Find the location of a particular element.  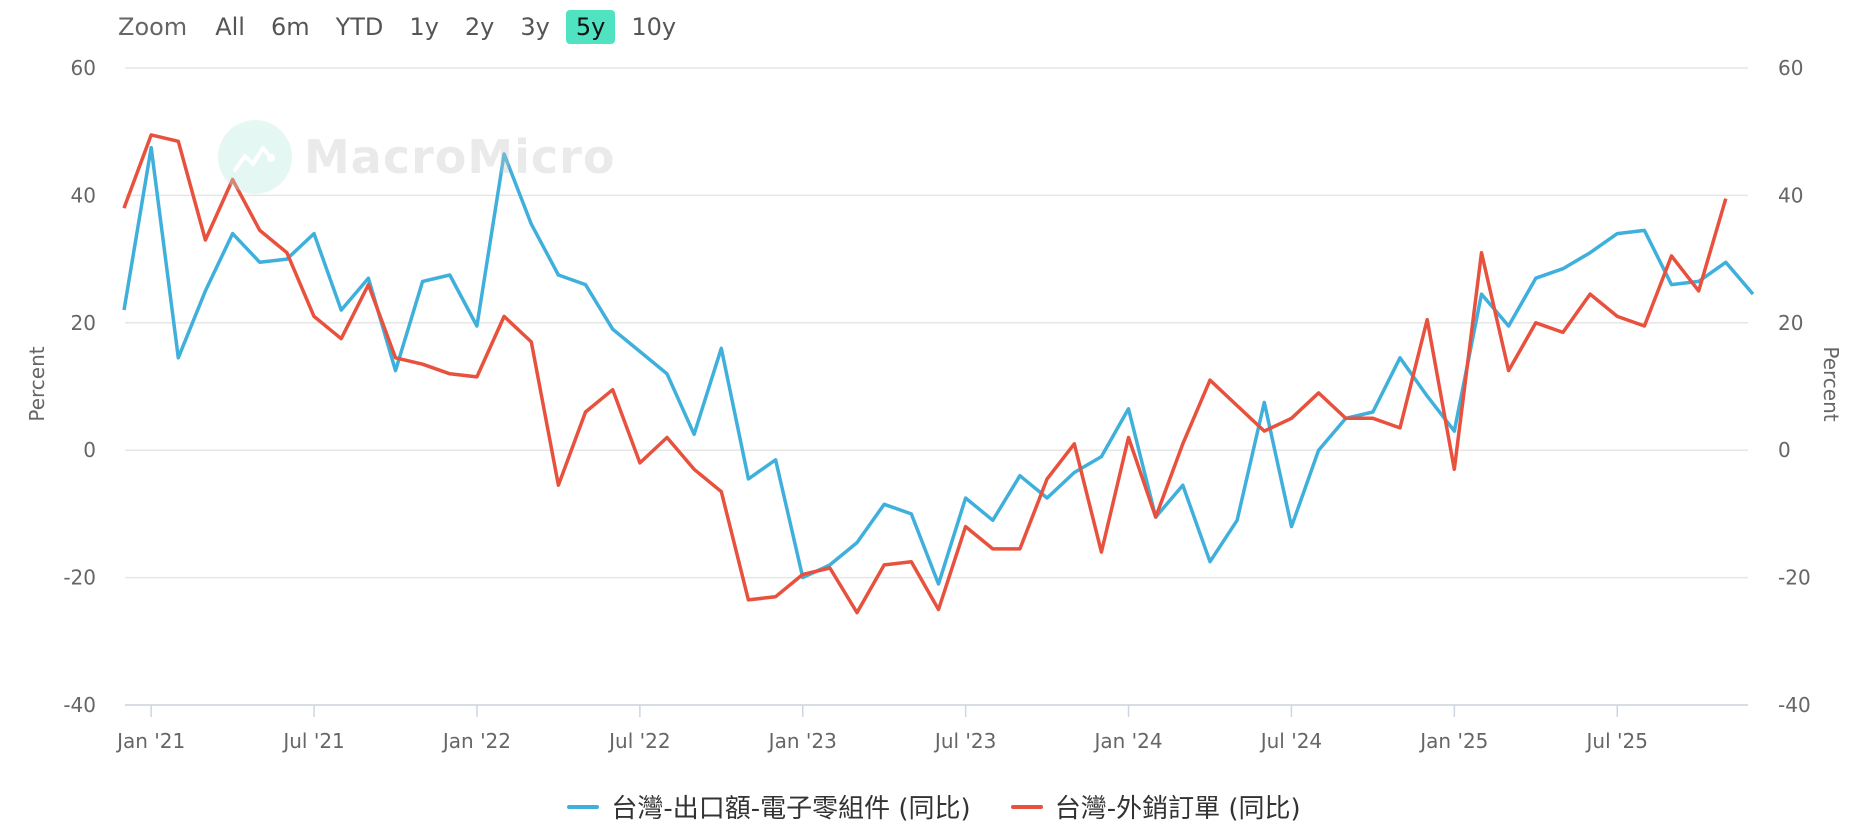

x-tick-label: Jan '21 is located at coordinates (150, 741).